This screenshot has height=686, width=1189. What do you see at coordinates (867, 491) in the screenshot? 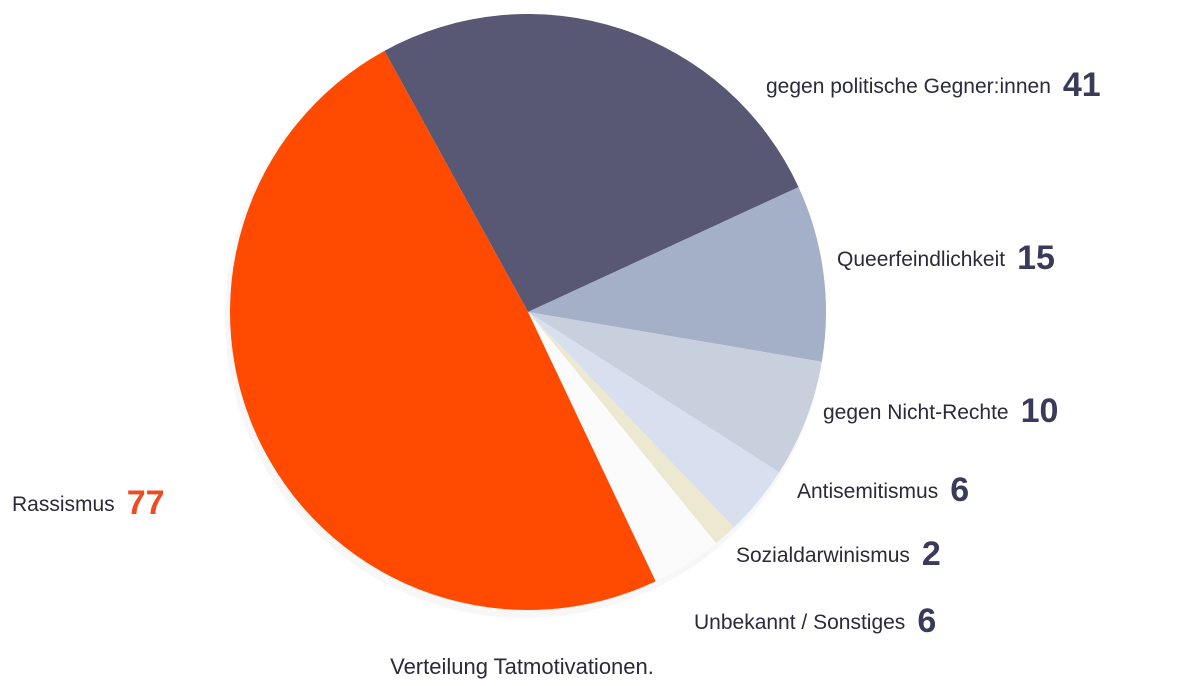
I see `category-label: Antisemitismus` at bounding box center [867, 491].